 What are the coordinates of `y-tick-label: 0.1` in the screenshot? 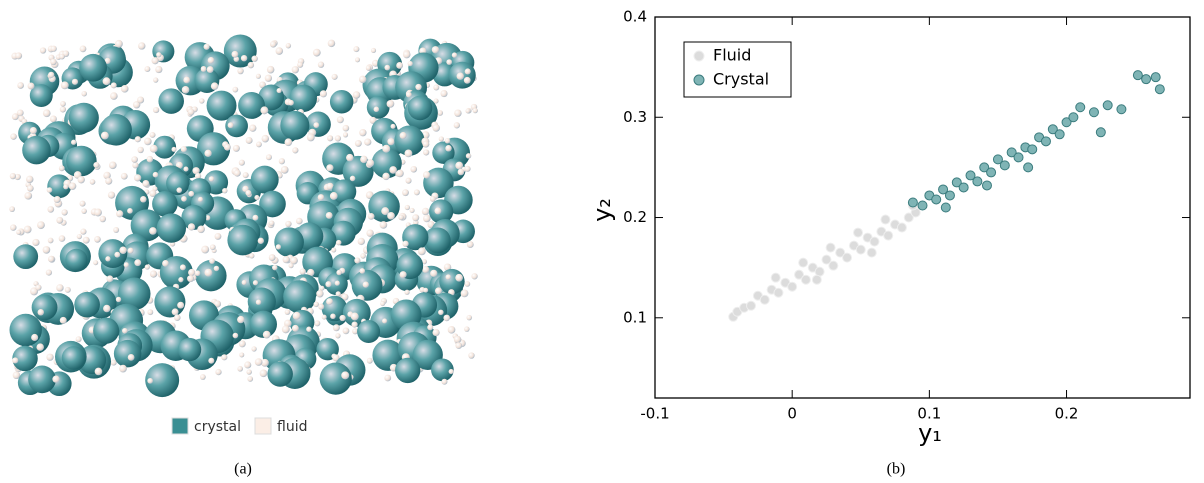 It's located at (635, 317).